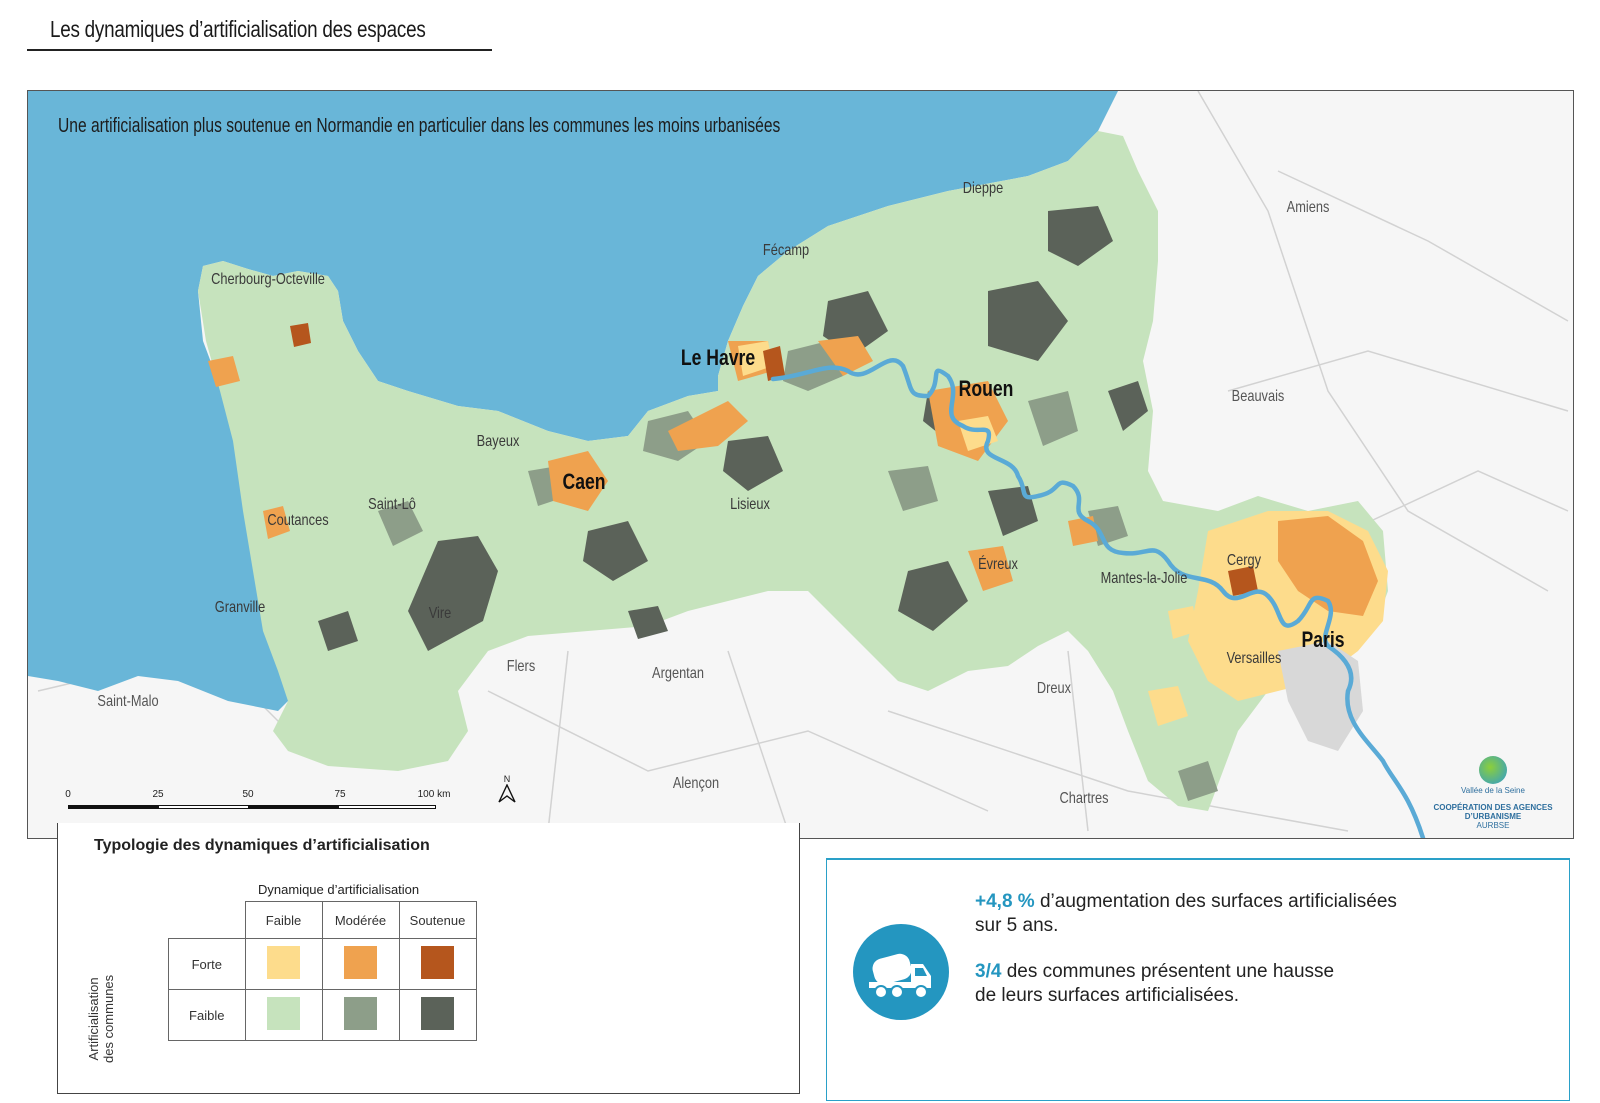 Image resolution: width=1600 pixels, height=1103 pixels. What do you see at coordinates (108, 1018) in the screenshot?
I see `row-axis-line2: des communes` at bounding box center [108, 1018].